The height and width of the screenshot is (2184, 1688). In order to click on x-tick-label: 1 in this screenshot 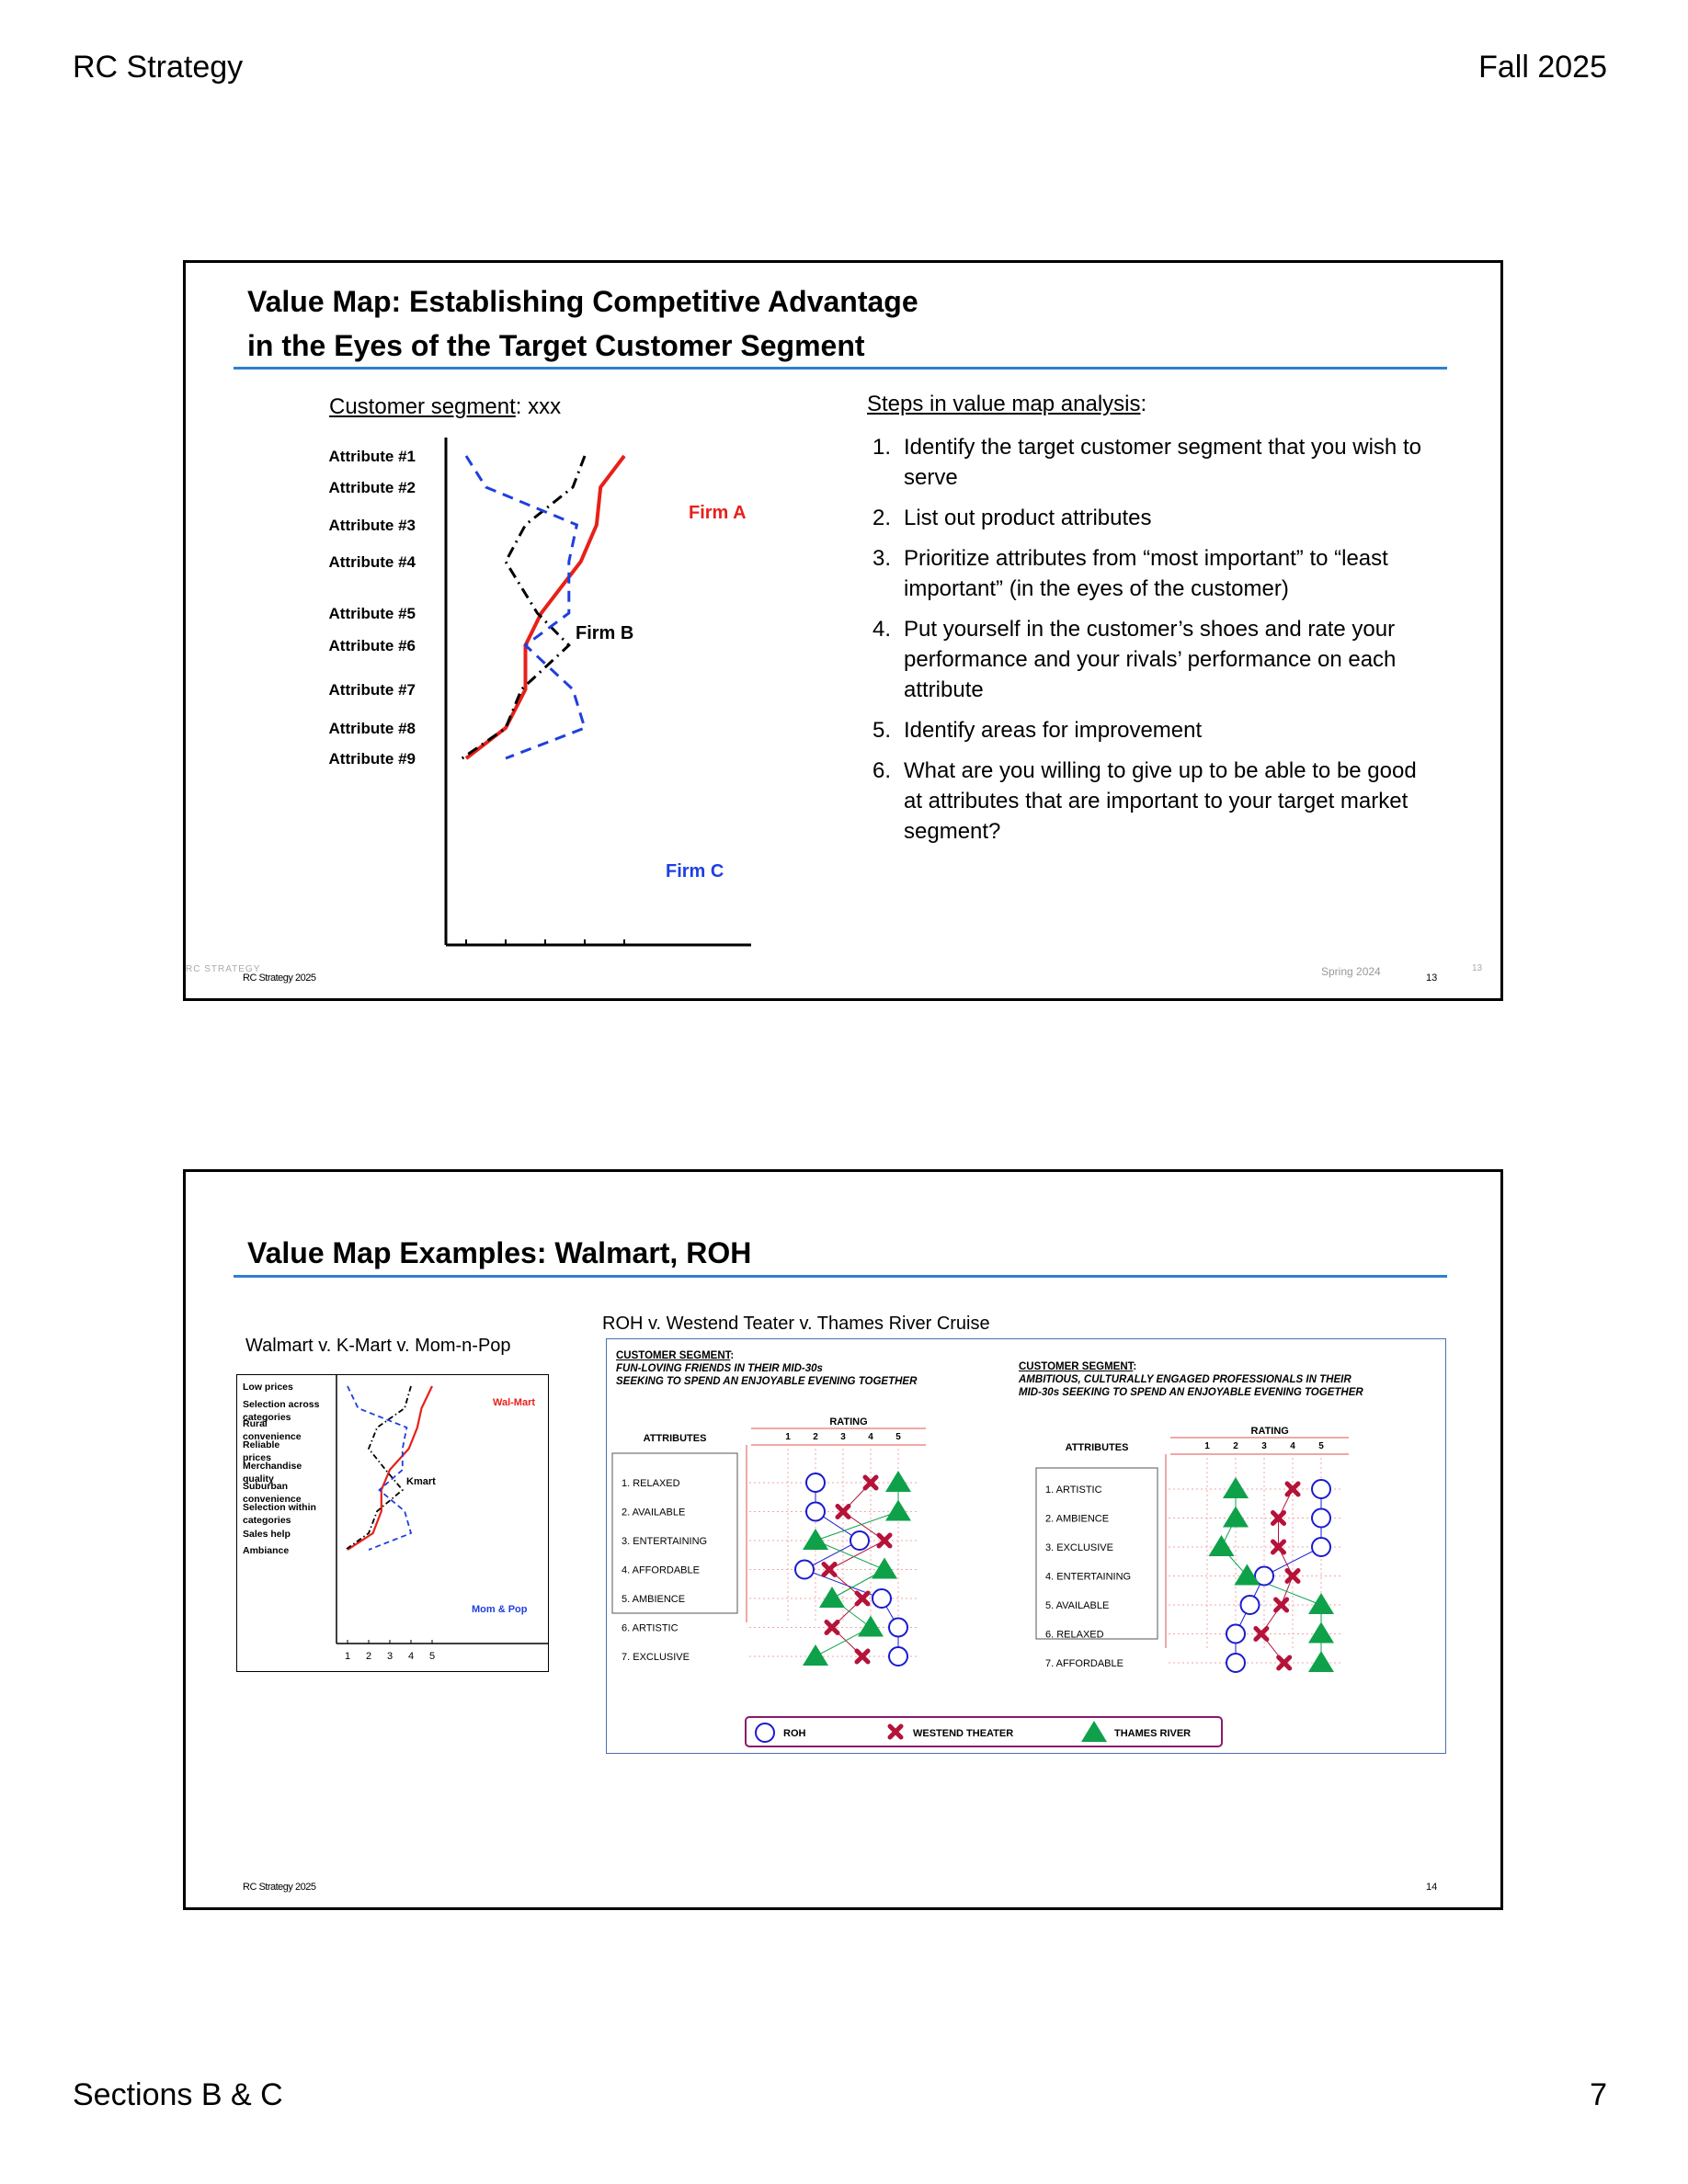, I will do `click(348, 1656)`.